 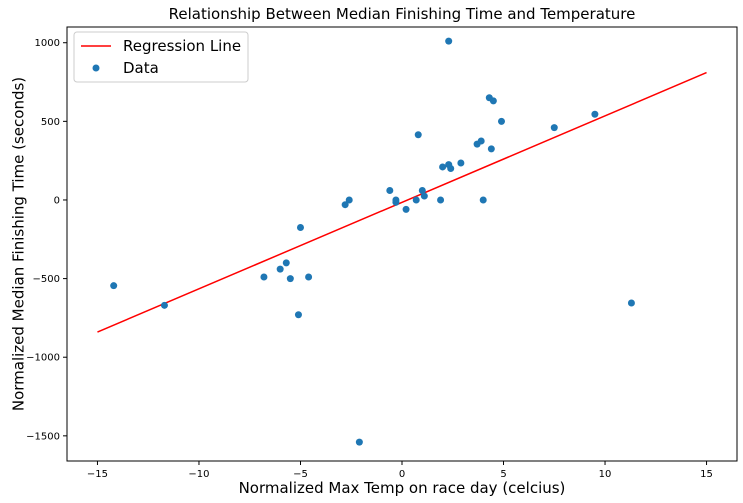 I want to click on y-tick-label: 500, so click(x=50, y=122).